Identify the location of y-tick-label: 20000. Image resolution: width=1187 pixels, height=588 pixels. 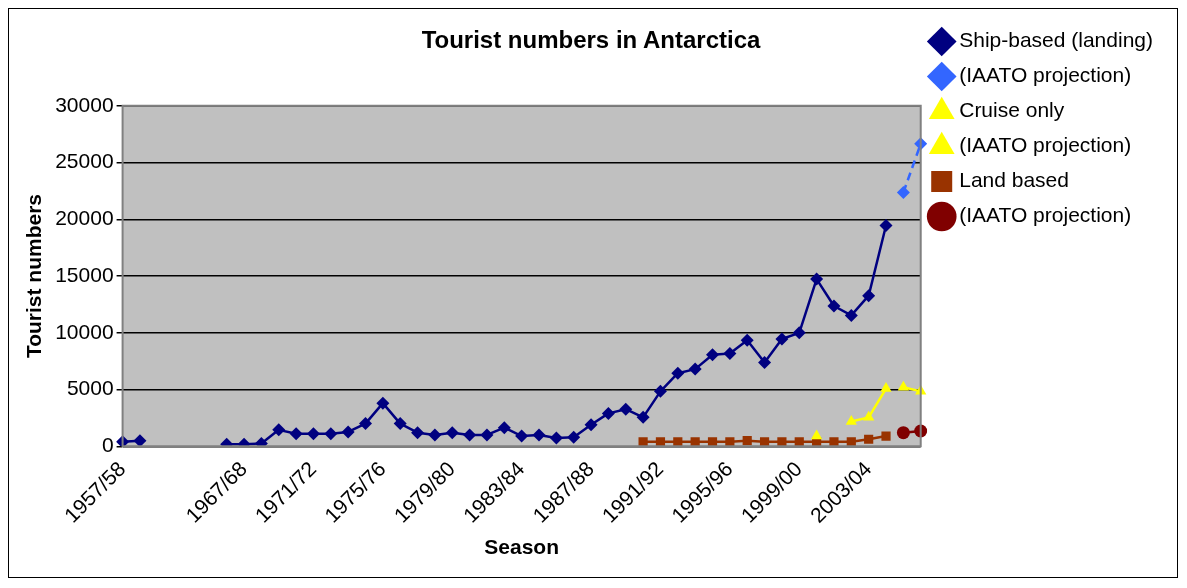
(84, 218).